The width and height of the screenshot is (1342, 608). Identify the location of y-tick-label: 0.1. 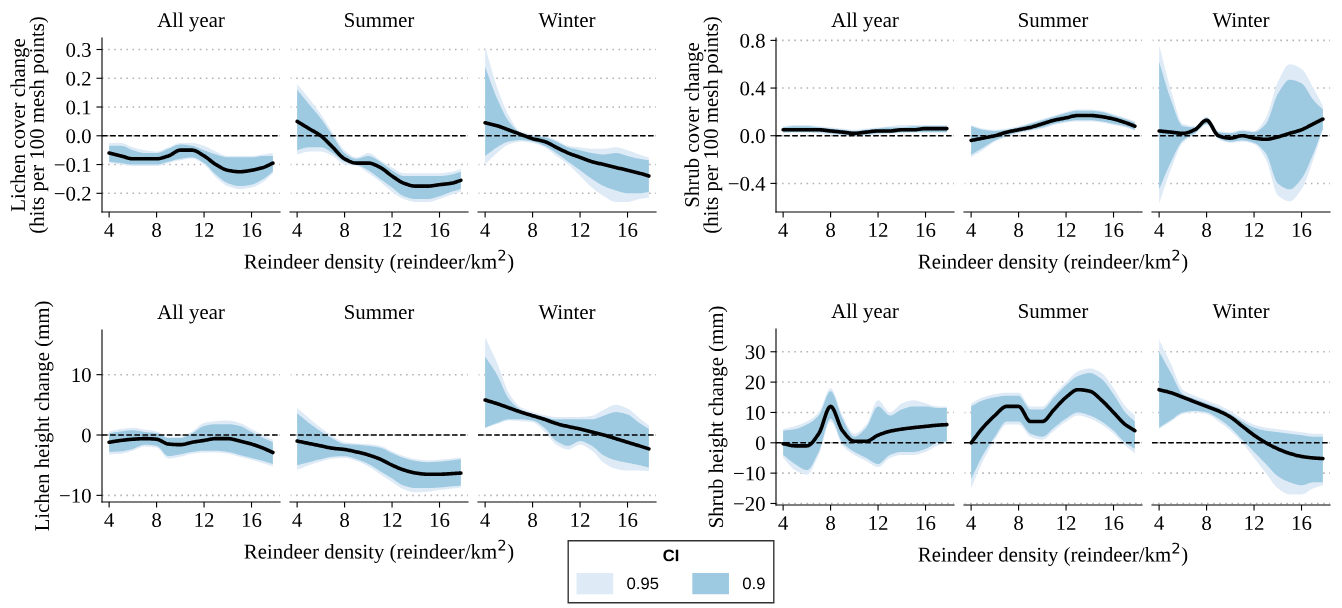
(78, 107).